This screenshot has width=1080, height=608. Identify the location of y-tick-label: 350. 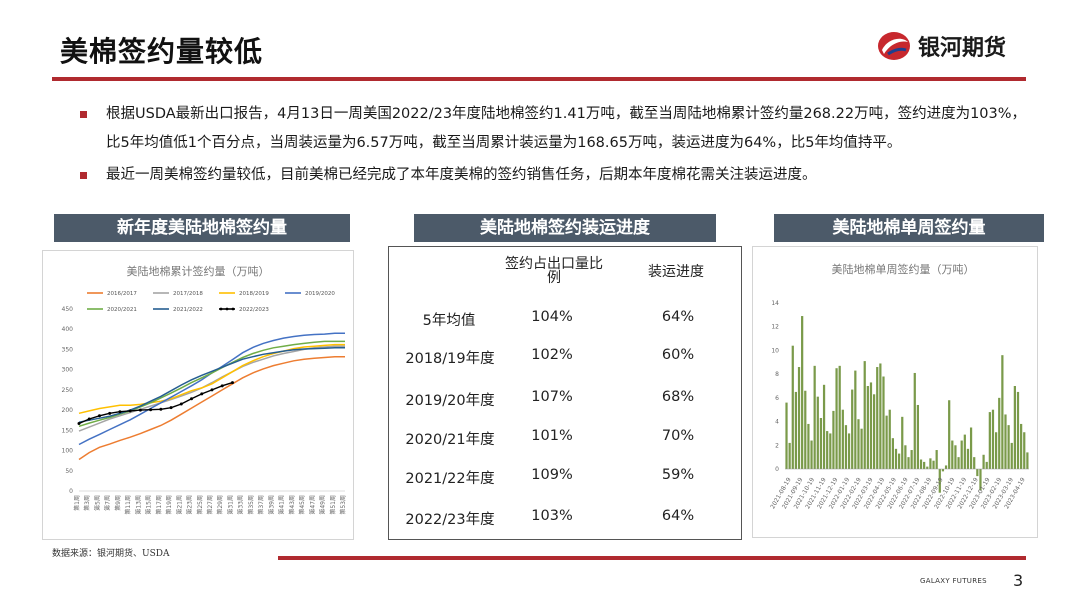
(68, 349).